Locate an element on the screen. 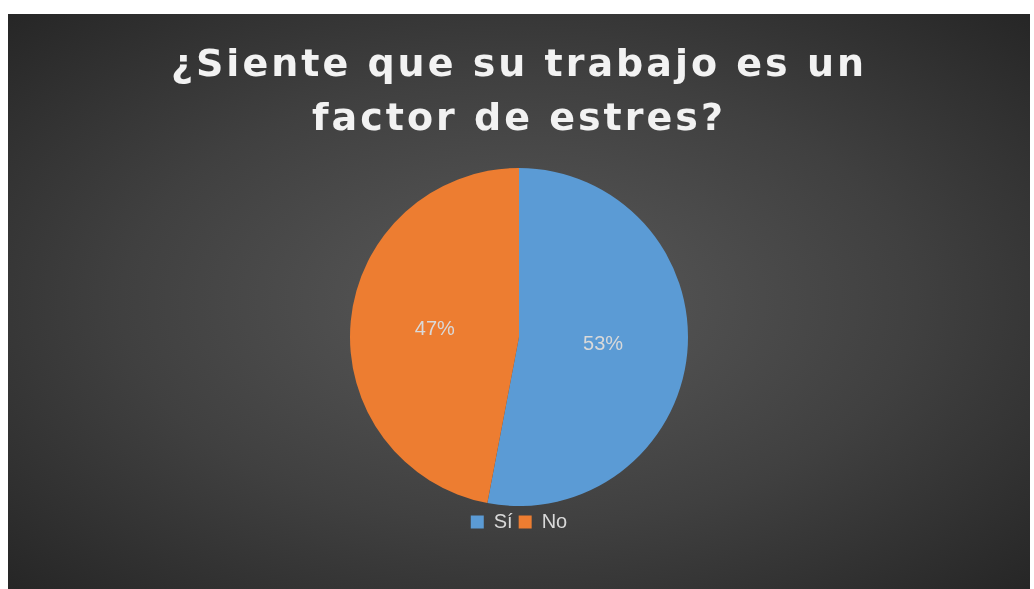  legend-label: No is located at coordinates (554, 520).